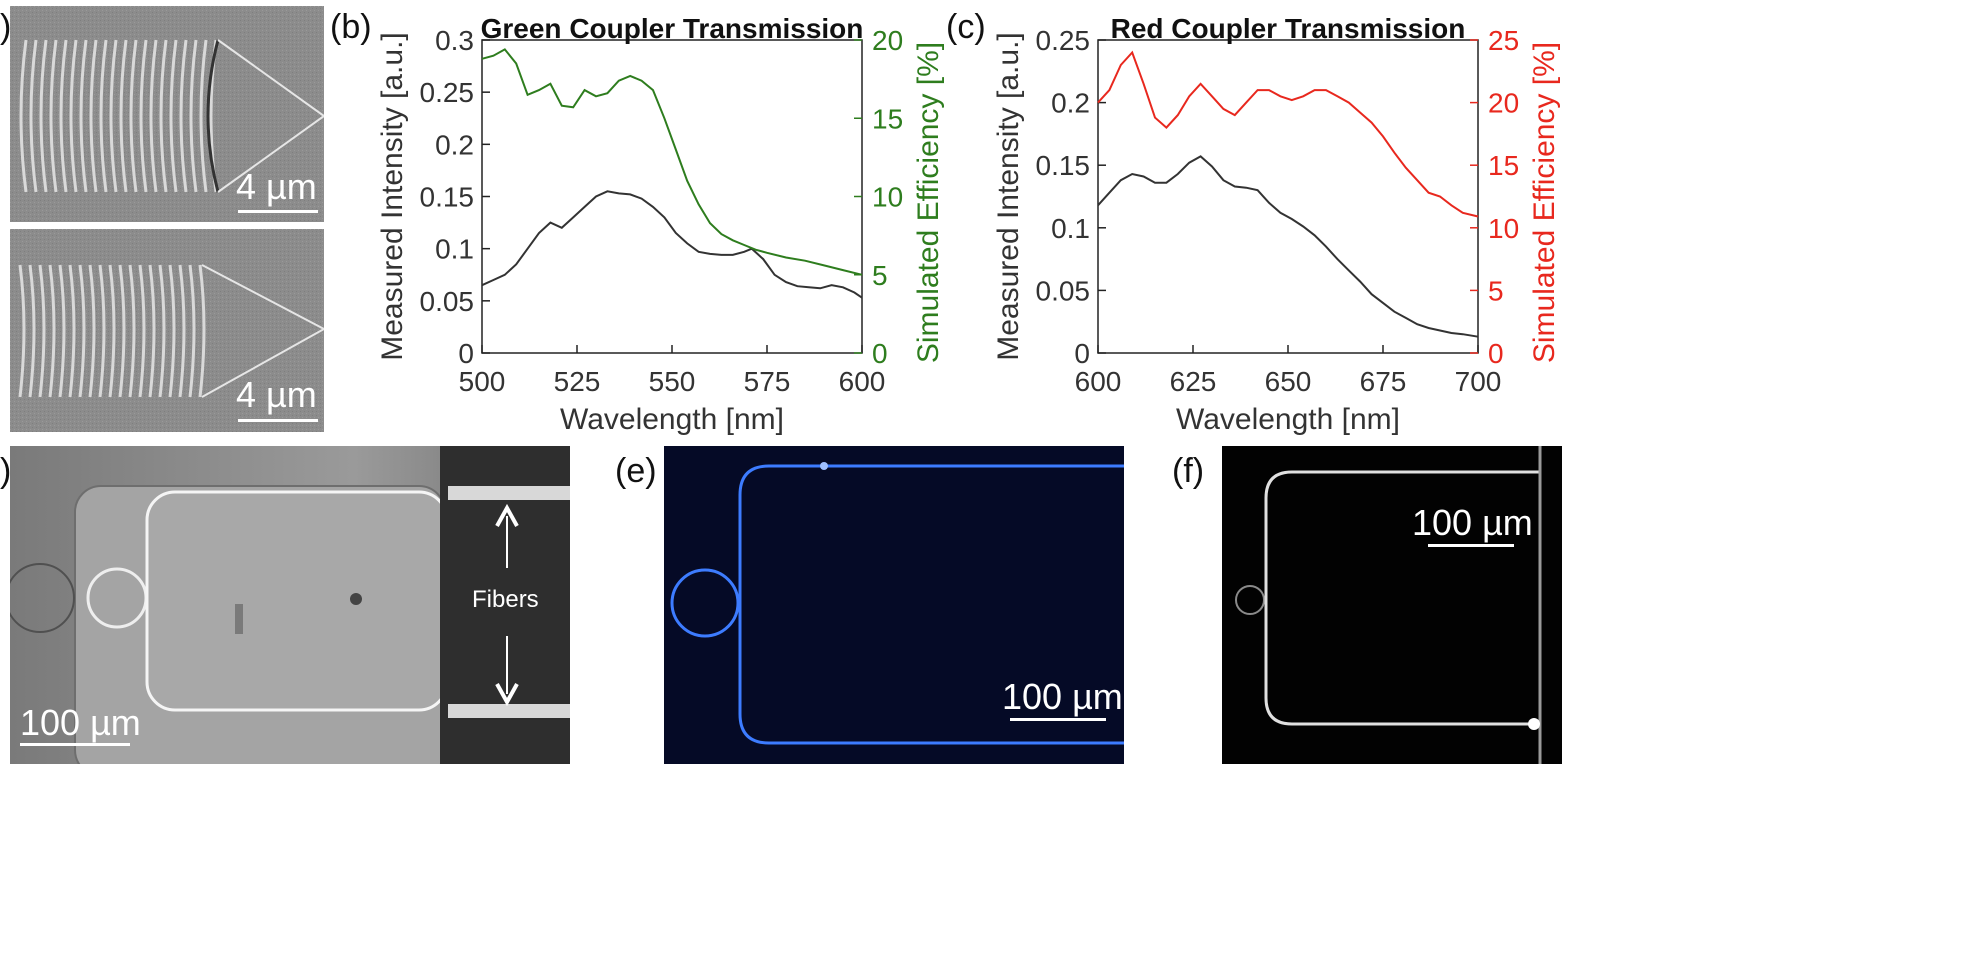  I want to click on x-tick-label: 650, so click(1288, 381).